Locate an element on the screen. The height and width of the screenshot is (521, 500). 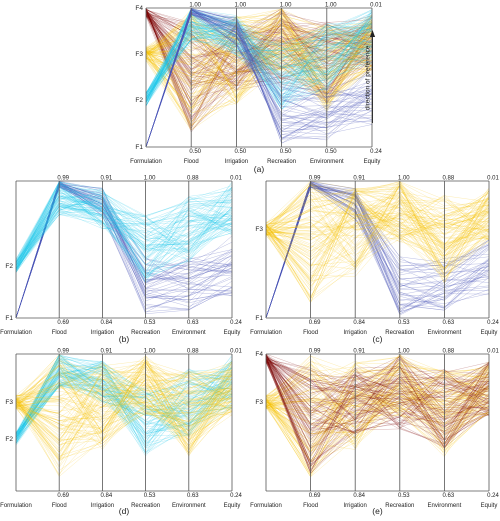
axis-min-label: 0.50 is located at coordinates (286, 152).